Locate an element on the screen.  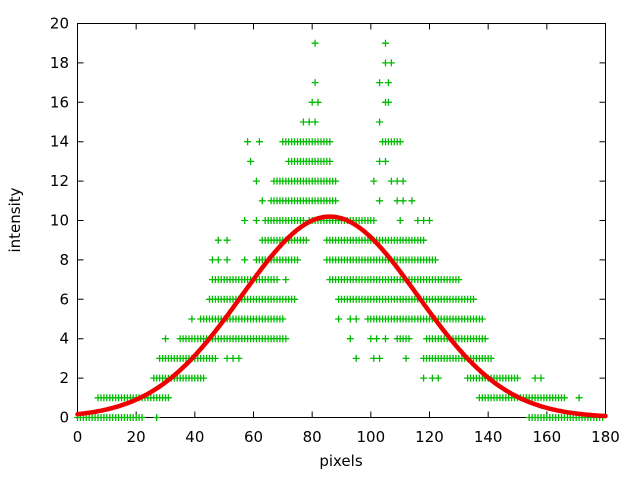
y-tick-label: 8 is located at coordinates (64, 260).